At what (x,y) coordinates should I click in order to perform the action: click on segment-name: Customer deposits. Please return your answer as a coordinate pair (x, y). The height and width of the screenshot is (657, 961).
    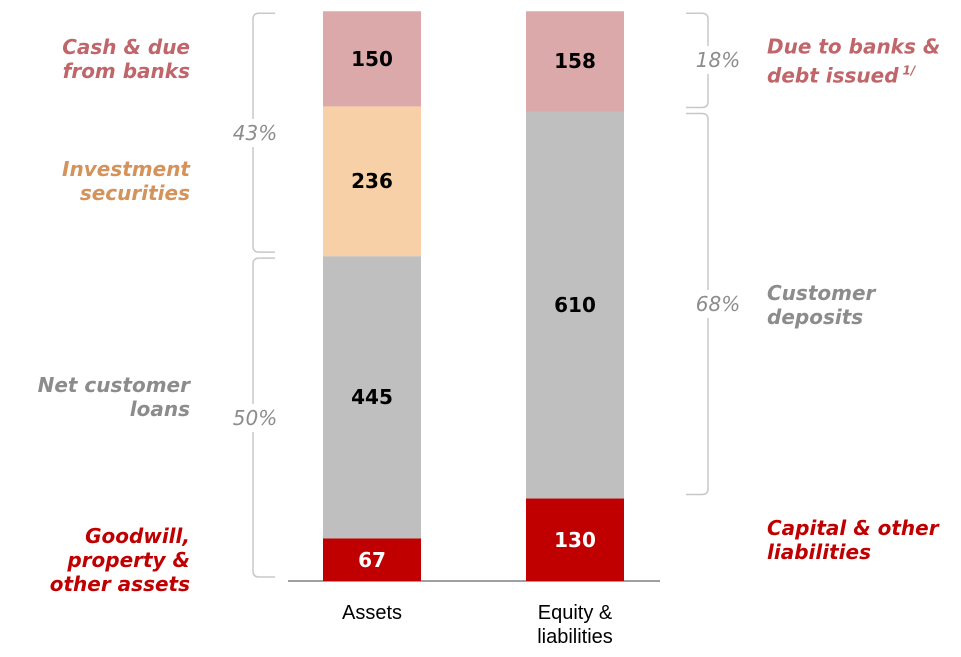
    Looking at the image, I should click on (821, 305).